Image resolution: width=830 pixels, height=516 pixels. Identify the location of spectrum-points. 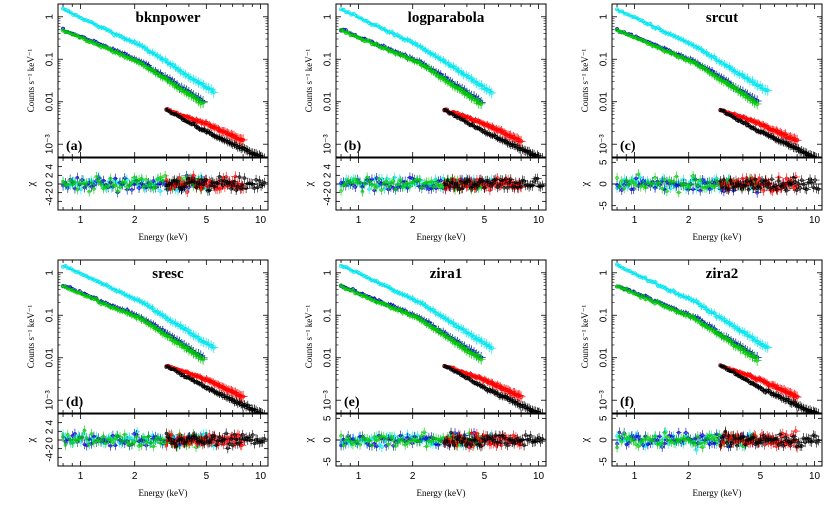
(163, 81).